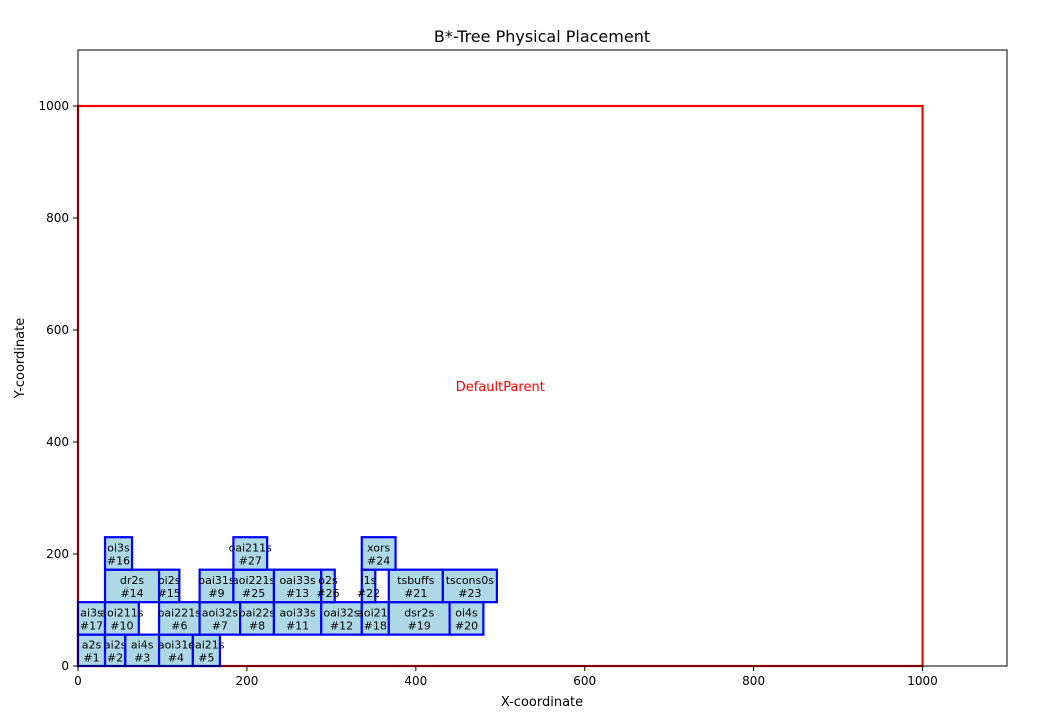 The height and width of the screenshot is (721, 1061). What do you see at coordinates (115, 657) in the screenshot?
I see `cell-id-label: #2` at bounding box center [115, 657].